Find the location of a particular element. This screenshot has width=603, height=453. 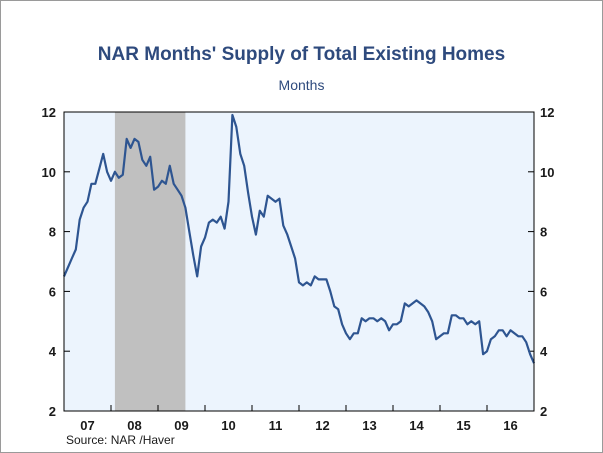

x-tick-label: 14 is located at coordinates (416, 425).